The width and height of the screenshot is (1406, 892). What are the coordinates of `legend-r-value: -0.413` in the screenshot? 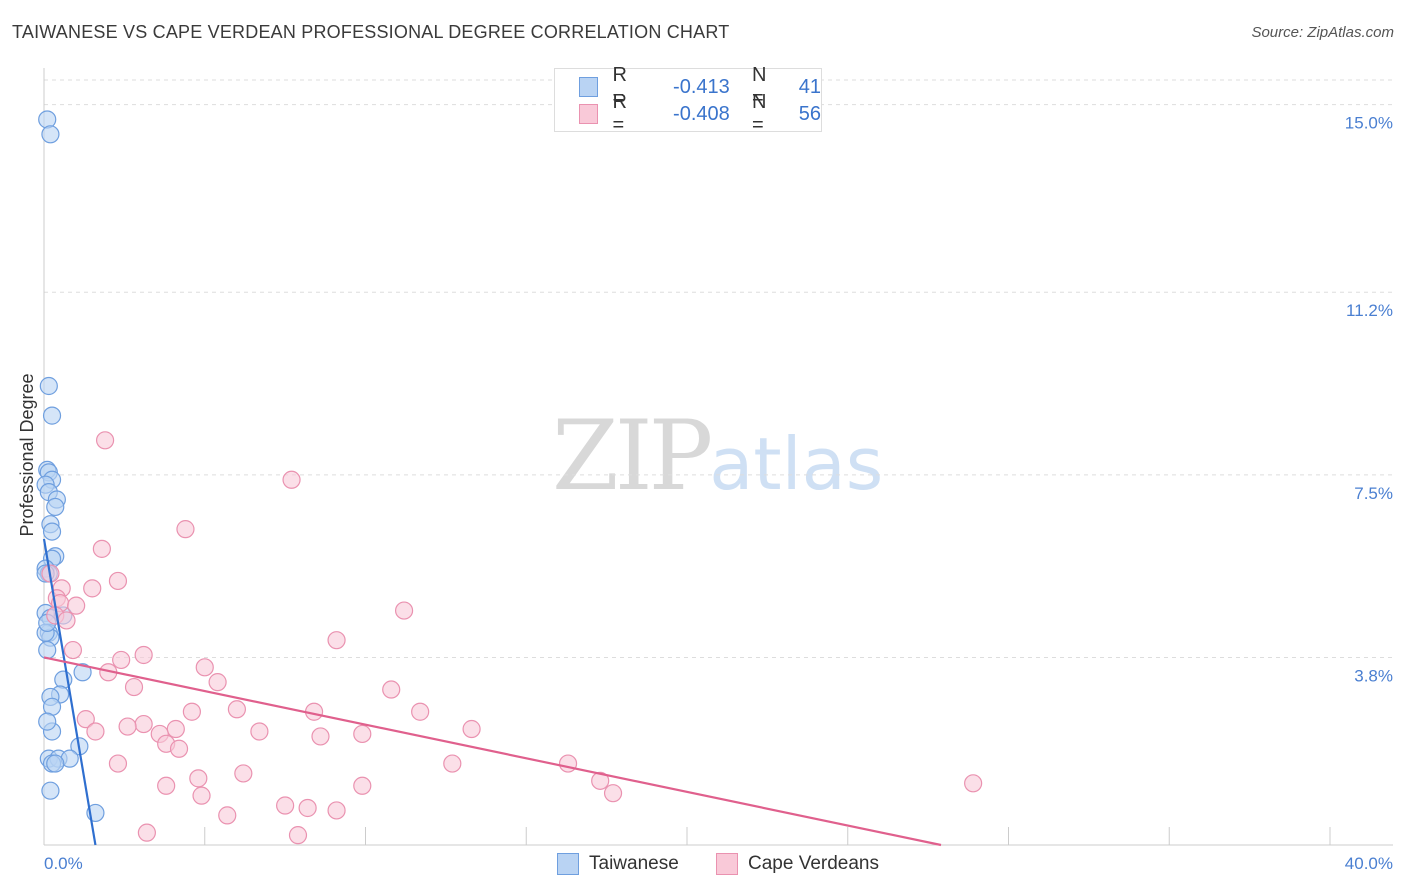 It's located at (701, 86).